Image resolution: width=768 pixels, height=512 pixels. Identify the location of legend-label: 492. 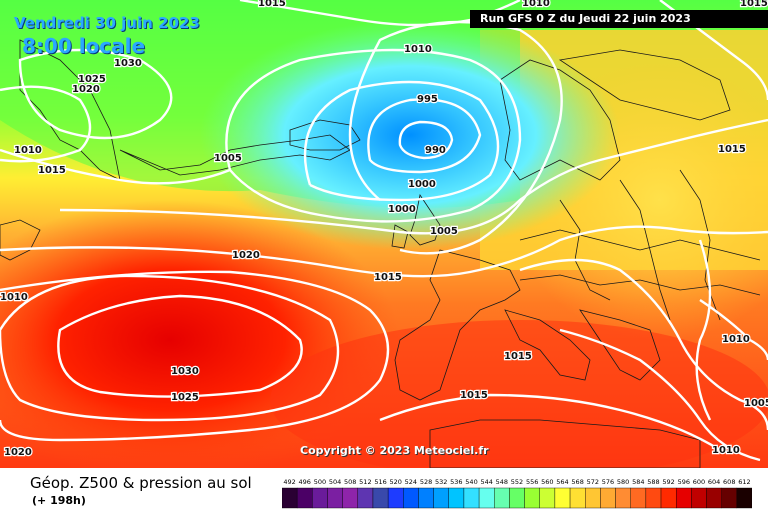
(289, 482).